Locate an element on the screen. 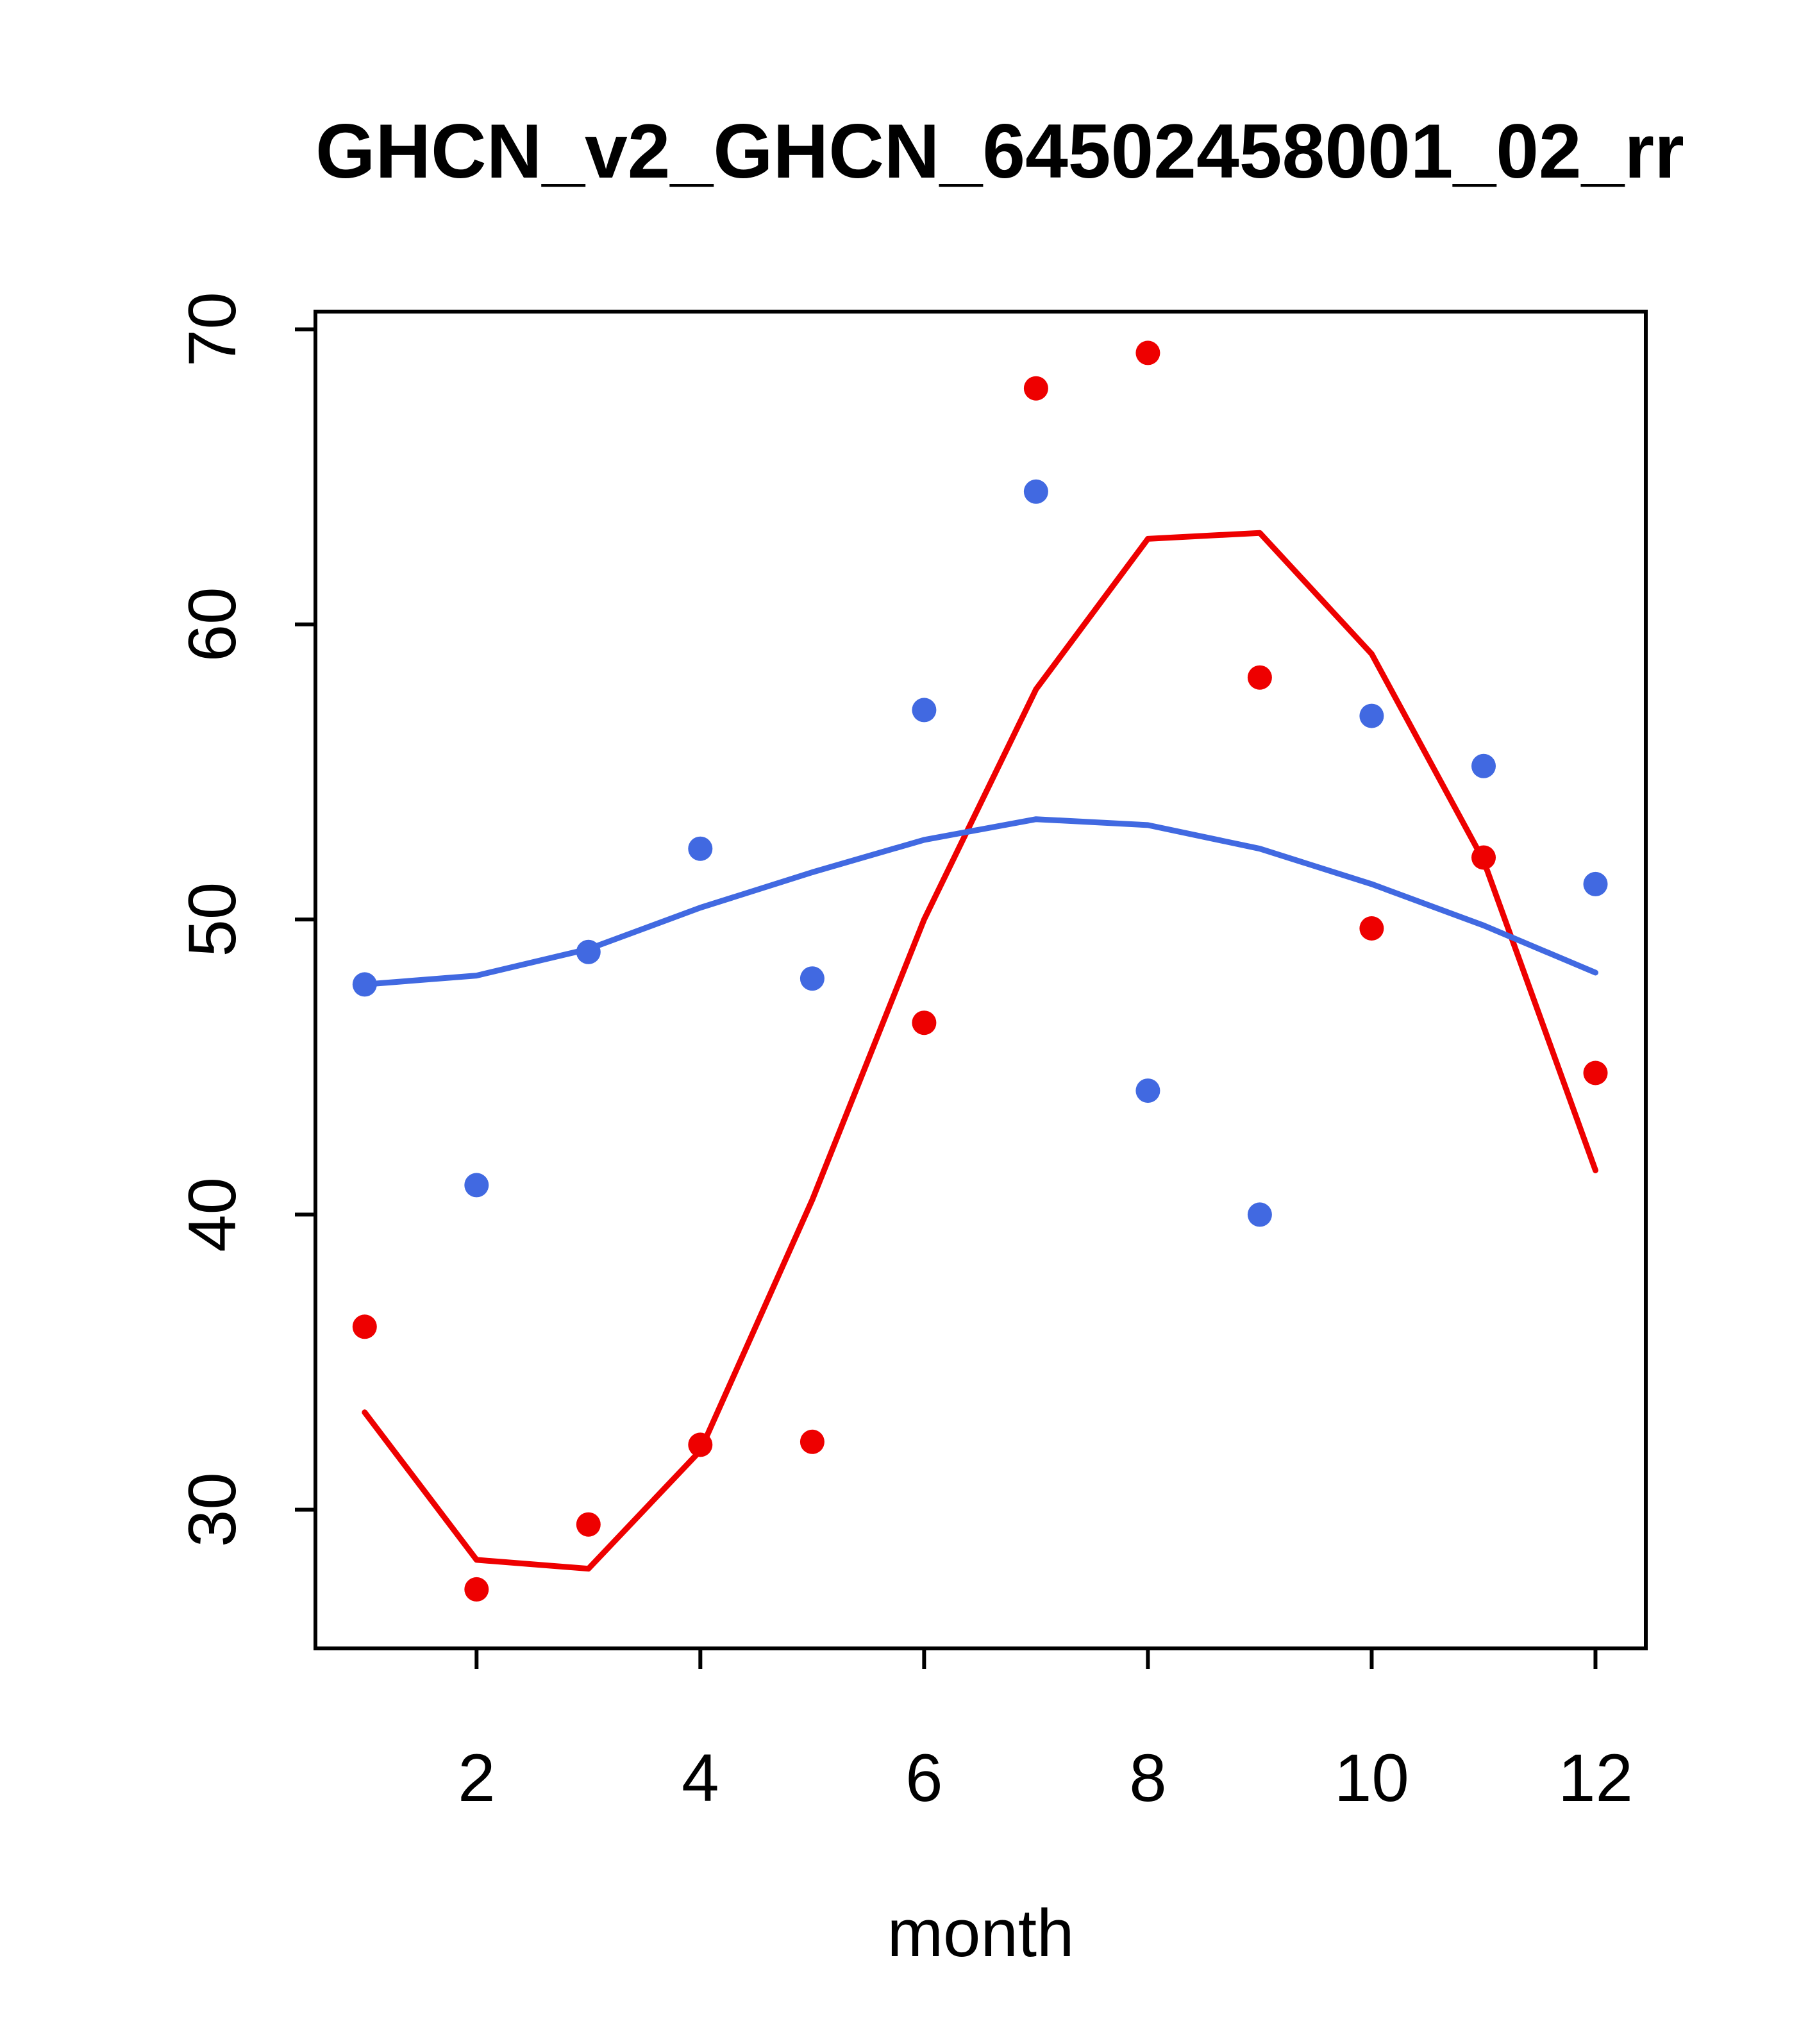 This screenshot has width=1817, height=2044. x-tick-label: 2 is located at coordinates (476, 1778).